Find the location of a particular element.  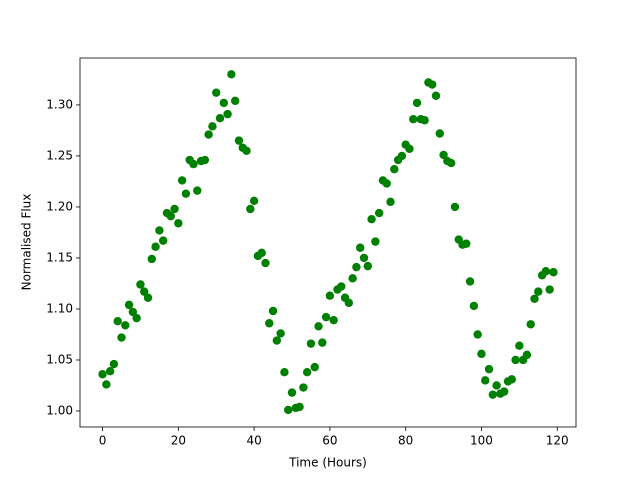

y-tick-label: 1.05 is located at coordinates (59, 359).